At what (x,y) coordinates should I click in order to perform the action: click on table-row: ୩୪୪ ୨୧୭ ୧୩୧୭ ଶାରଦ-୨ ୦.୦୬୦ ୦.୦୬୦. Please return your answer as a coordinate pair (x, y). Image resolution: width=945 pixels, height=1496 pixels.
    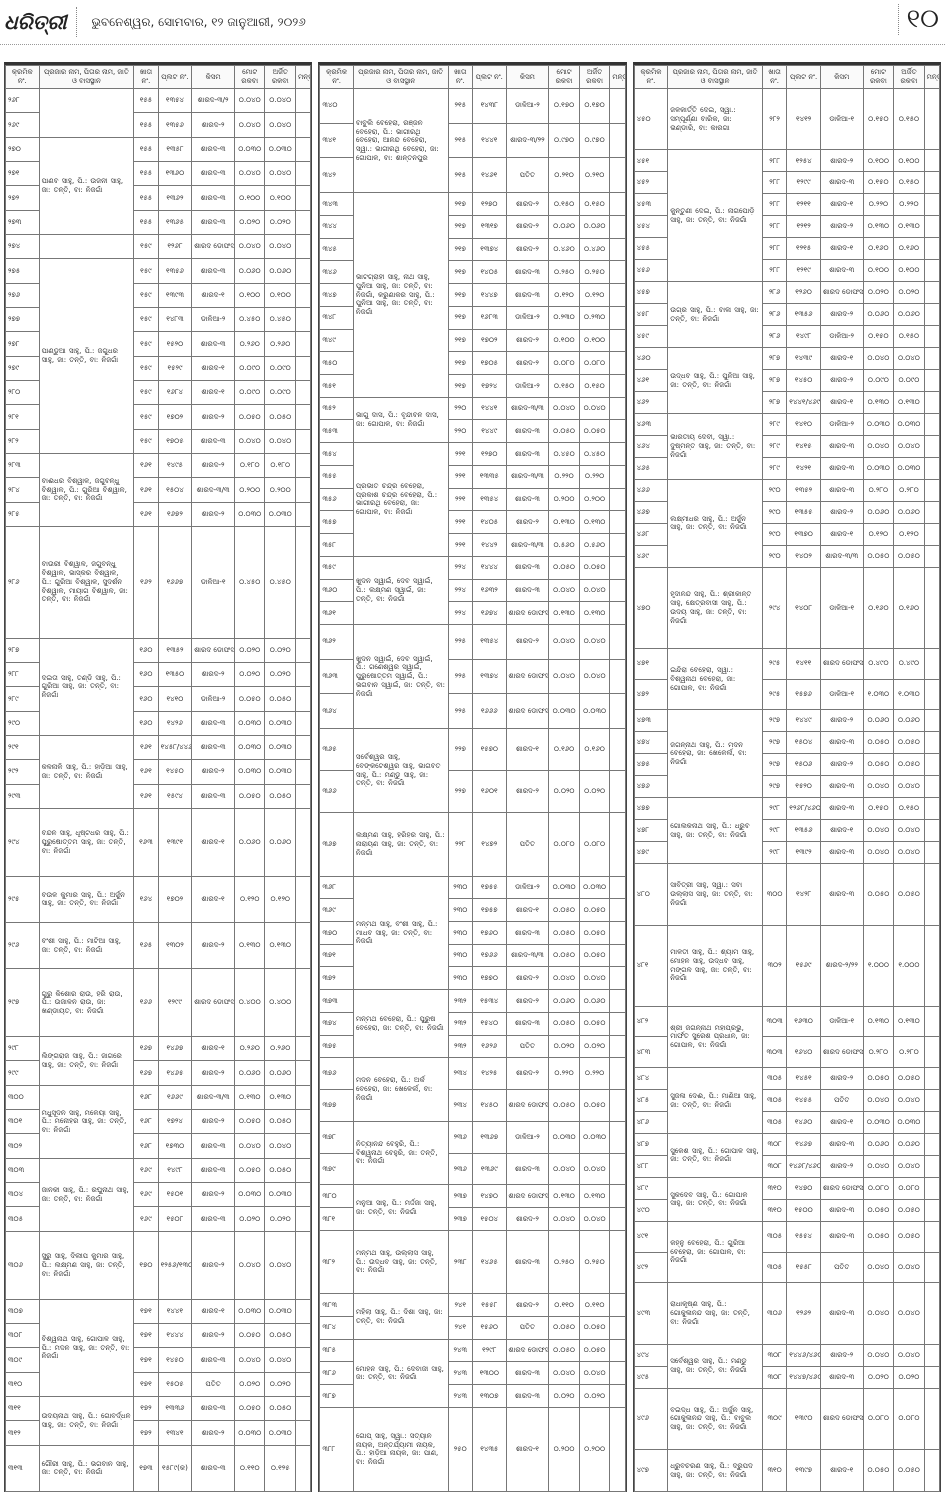
    Looking at the image, I should click on (472, 227).